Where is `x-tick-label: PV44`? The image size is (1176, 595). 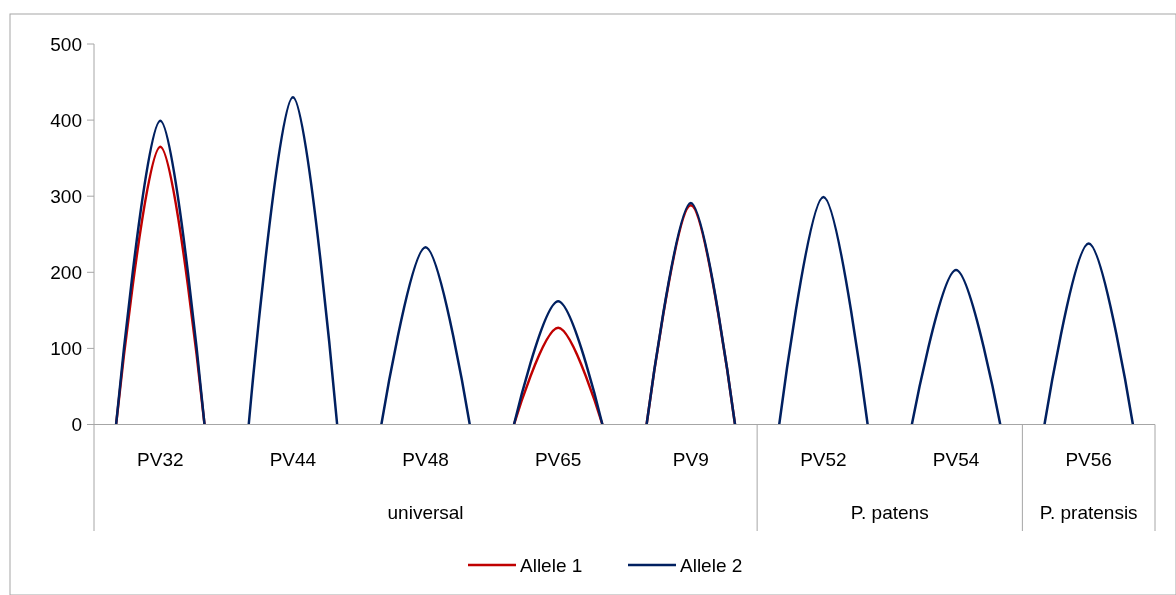 x-tick-label: PV44 is located at coordinates (293, 459).